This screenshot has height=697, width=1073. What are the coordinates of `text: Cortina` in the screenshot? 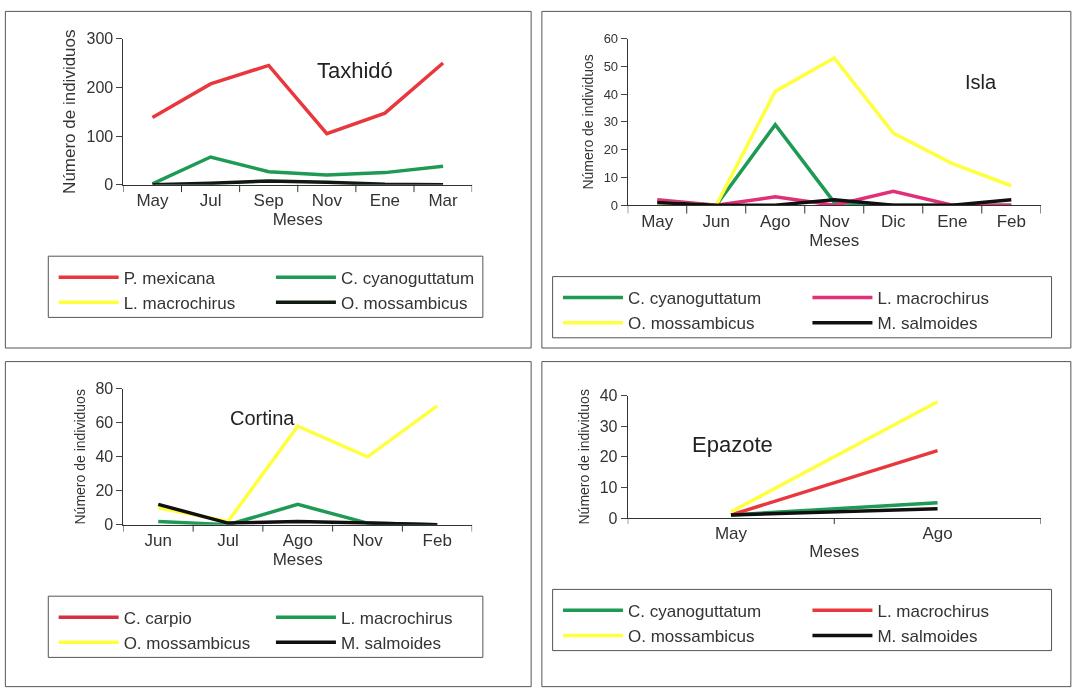 It's located at (263, 418).